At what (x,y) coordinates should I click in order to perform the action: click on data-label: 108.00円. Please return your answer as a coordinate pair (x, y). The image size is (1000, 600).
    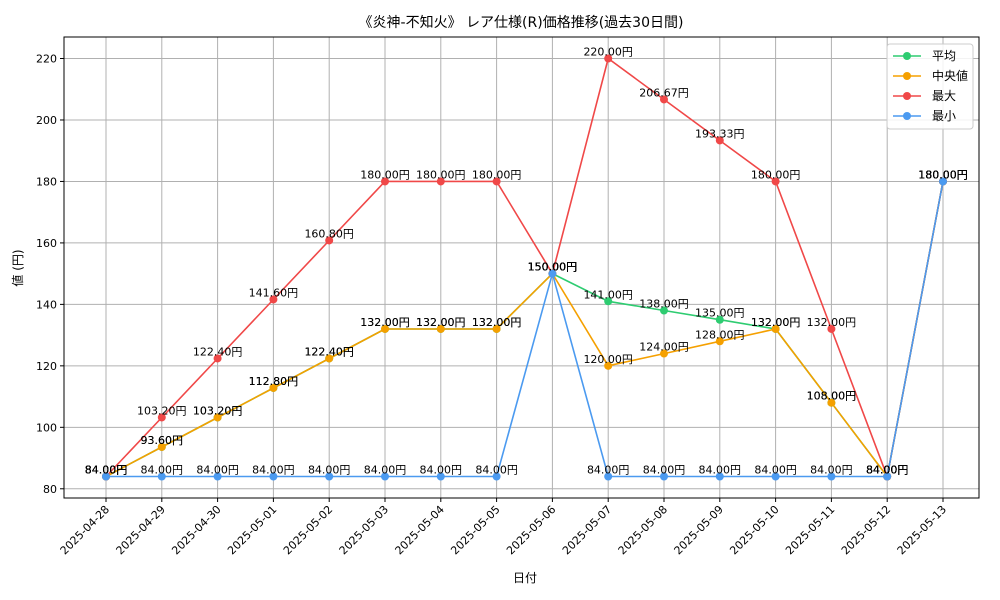
    Looking at the image, I should click on (832, 396).